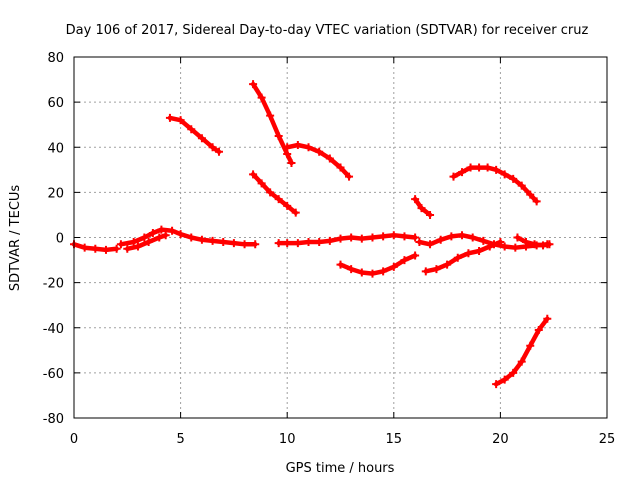 The image size is (640, 480). Describe the element at coordinates (607, 439) in the screenshot. I see `x-tick-label: 25` at that location.